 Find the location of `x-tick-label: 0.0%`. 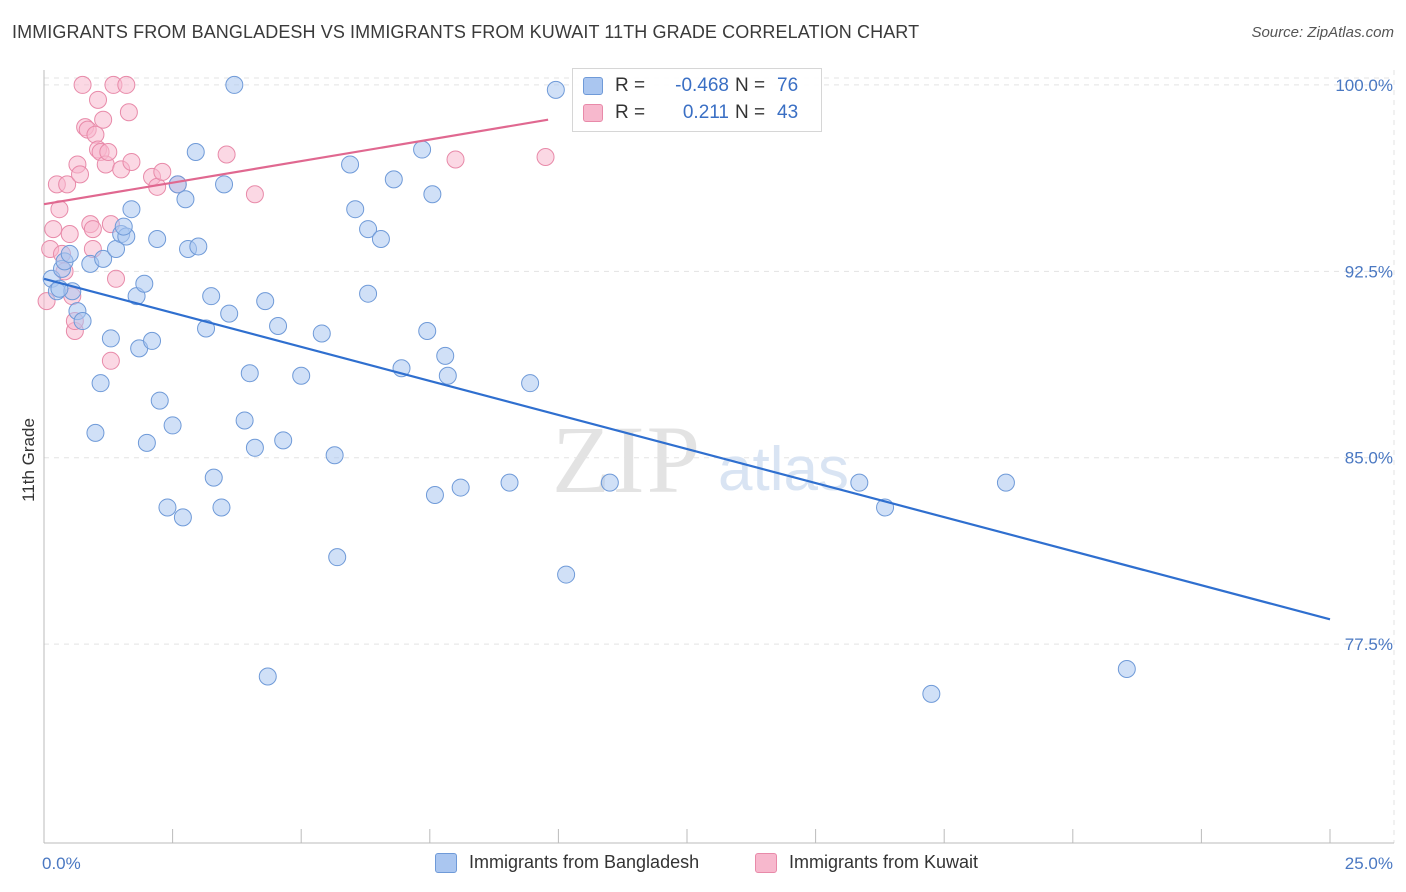

x-tick-label: 0.0% is located at coordinates (61, 863).